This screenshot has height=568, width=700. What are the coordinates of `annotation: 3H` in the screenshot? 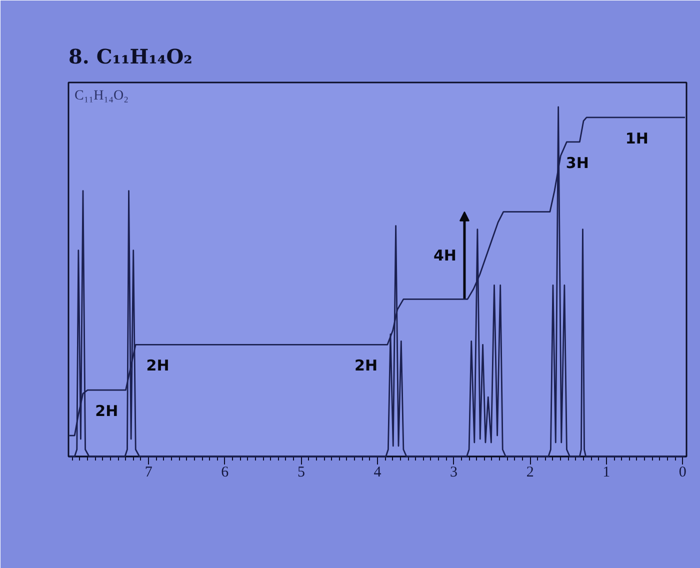 It's located at (577, 163).